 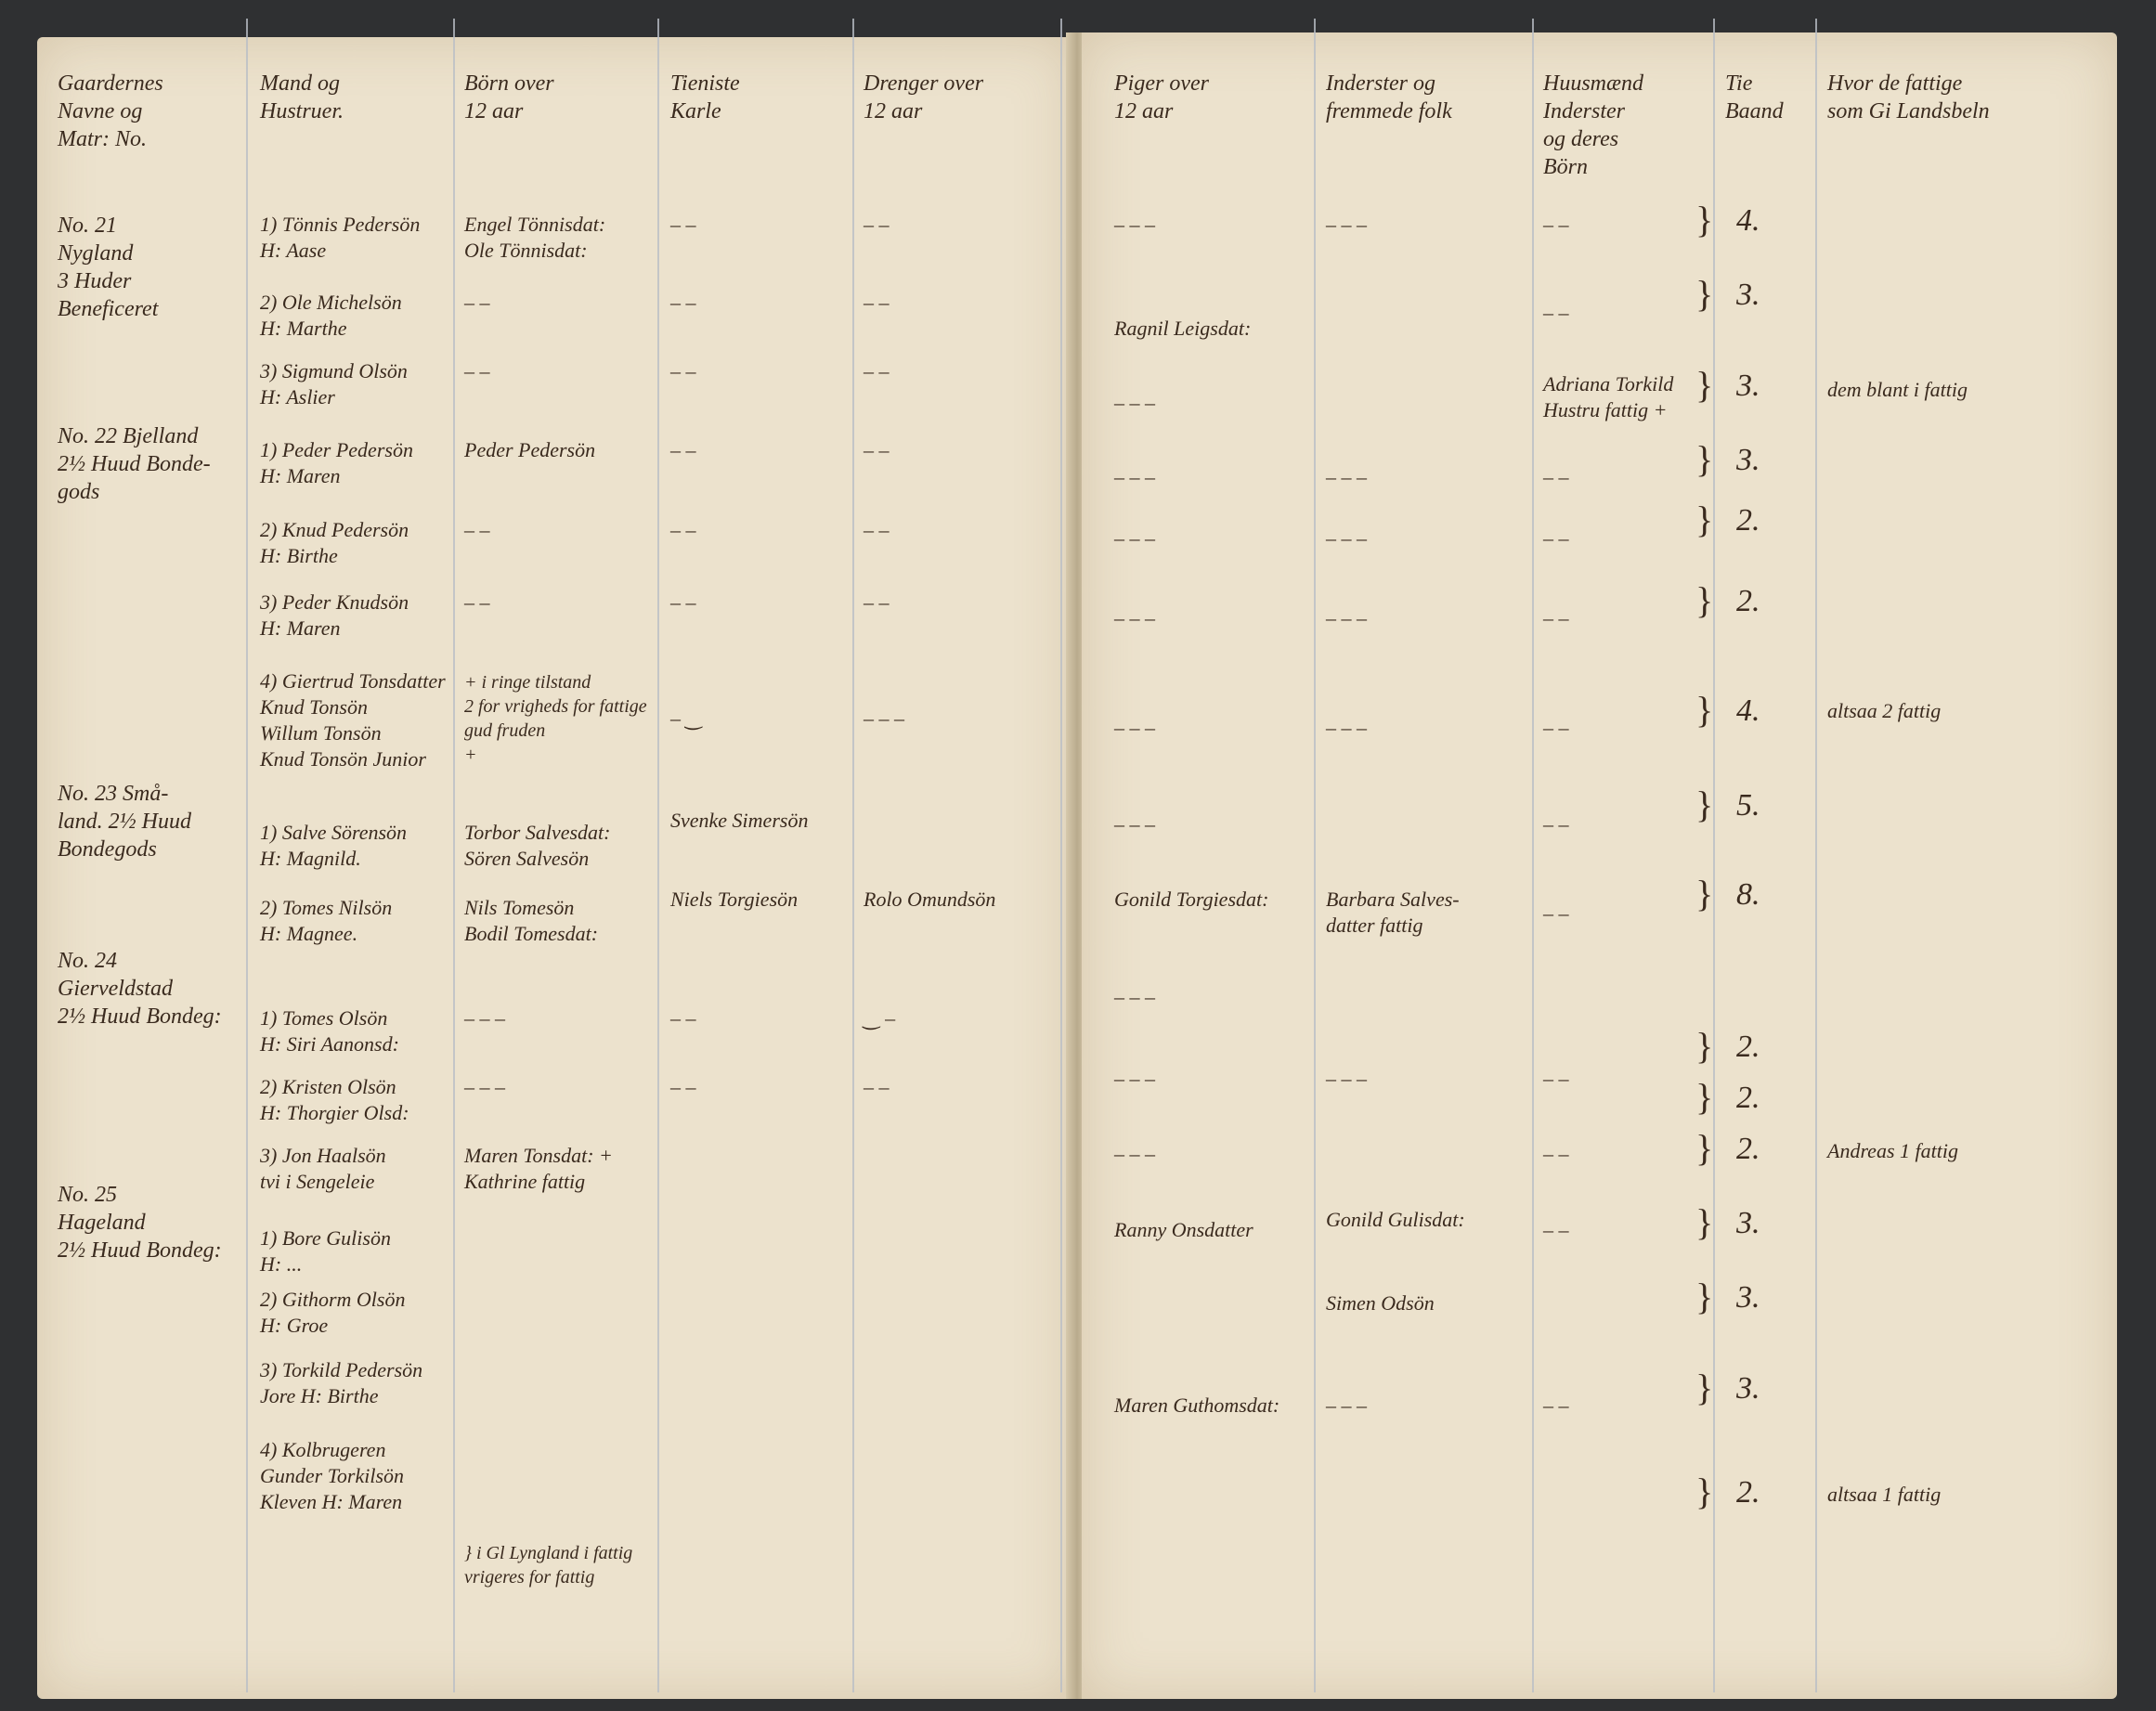 What do you see at coordinates (334, 1099) in the screenshot?
I see `household-entry: 2) Kristen Olsön H: Thorgier Olsd:` at bounding box center [334, 1099].